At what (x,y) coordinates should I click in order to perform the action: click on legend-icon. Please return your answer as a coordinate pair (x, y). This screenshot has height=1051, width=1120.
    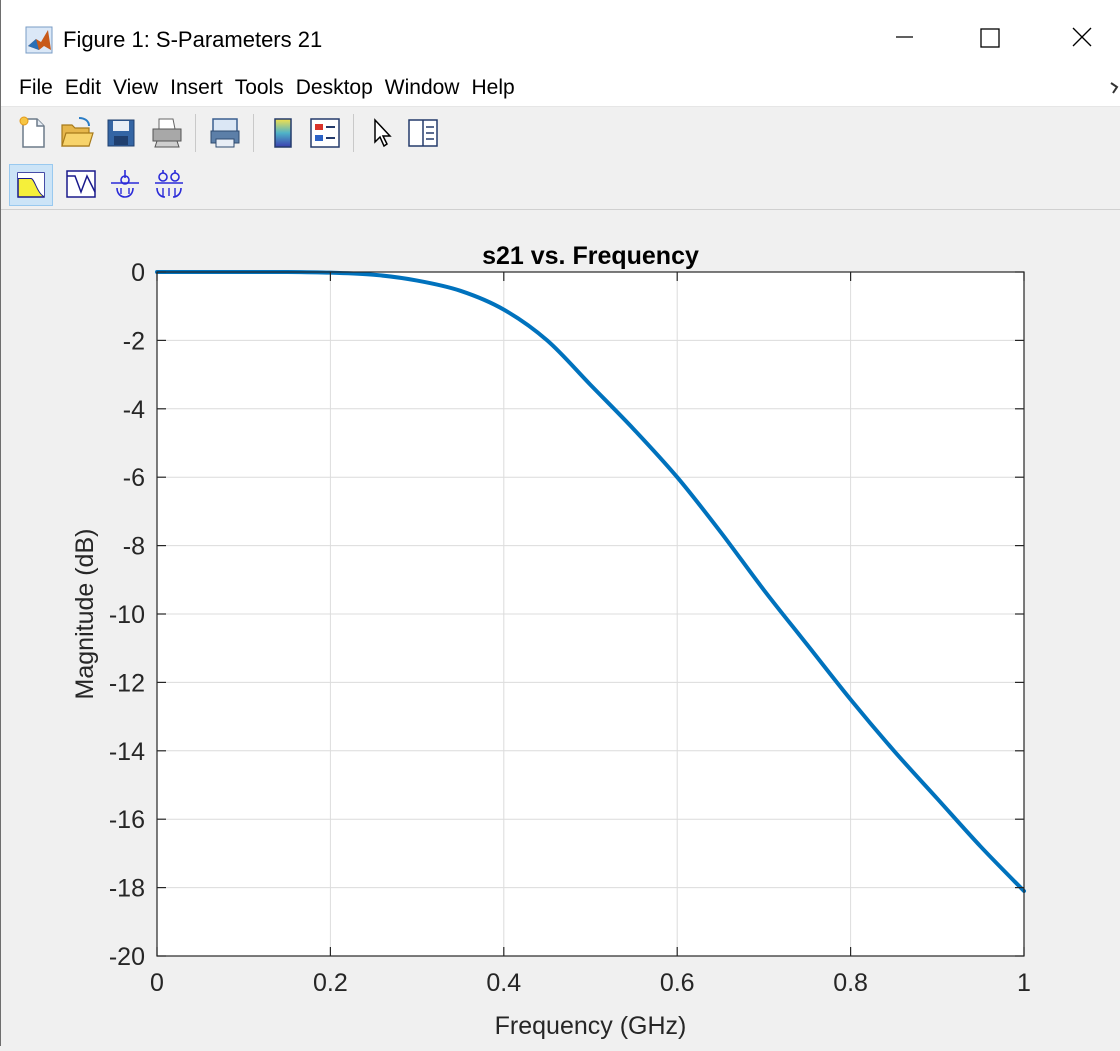
    Looking at the image, I should click on (325, 133).